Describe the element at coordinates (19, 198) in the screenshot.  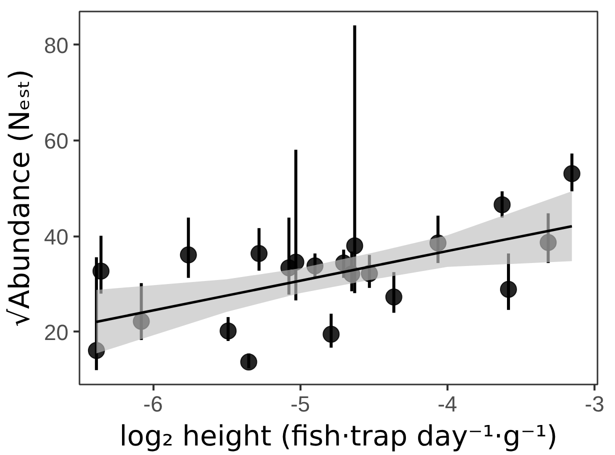
I see `y-axis-title: √Abundance (Nₑₛₜ)` at that location.